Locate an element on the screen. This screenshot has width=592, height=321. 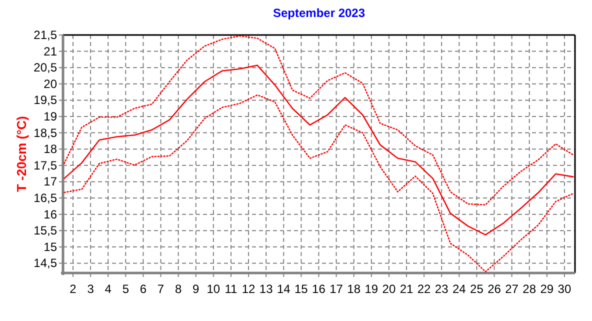
y-tick-label: 16 is located at coordinates (51, 214).